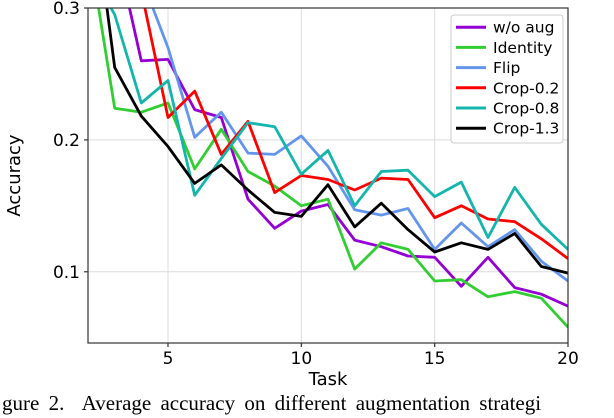  What do you see at coordinates (302, 359) in the screenshot?
I see `x-tick-label: 10` at bounding box center [302, 359].